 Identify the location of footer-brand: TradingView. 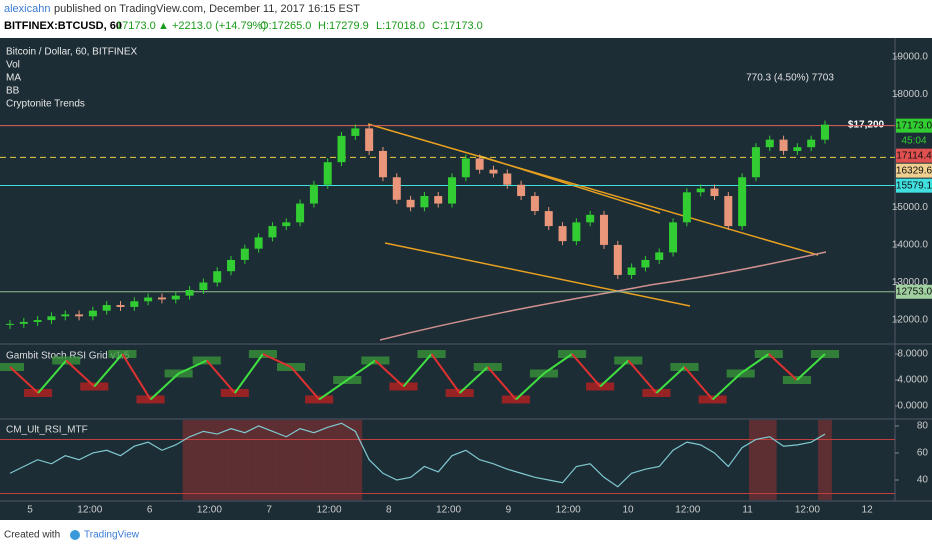
(112, 535).